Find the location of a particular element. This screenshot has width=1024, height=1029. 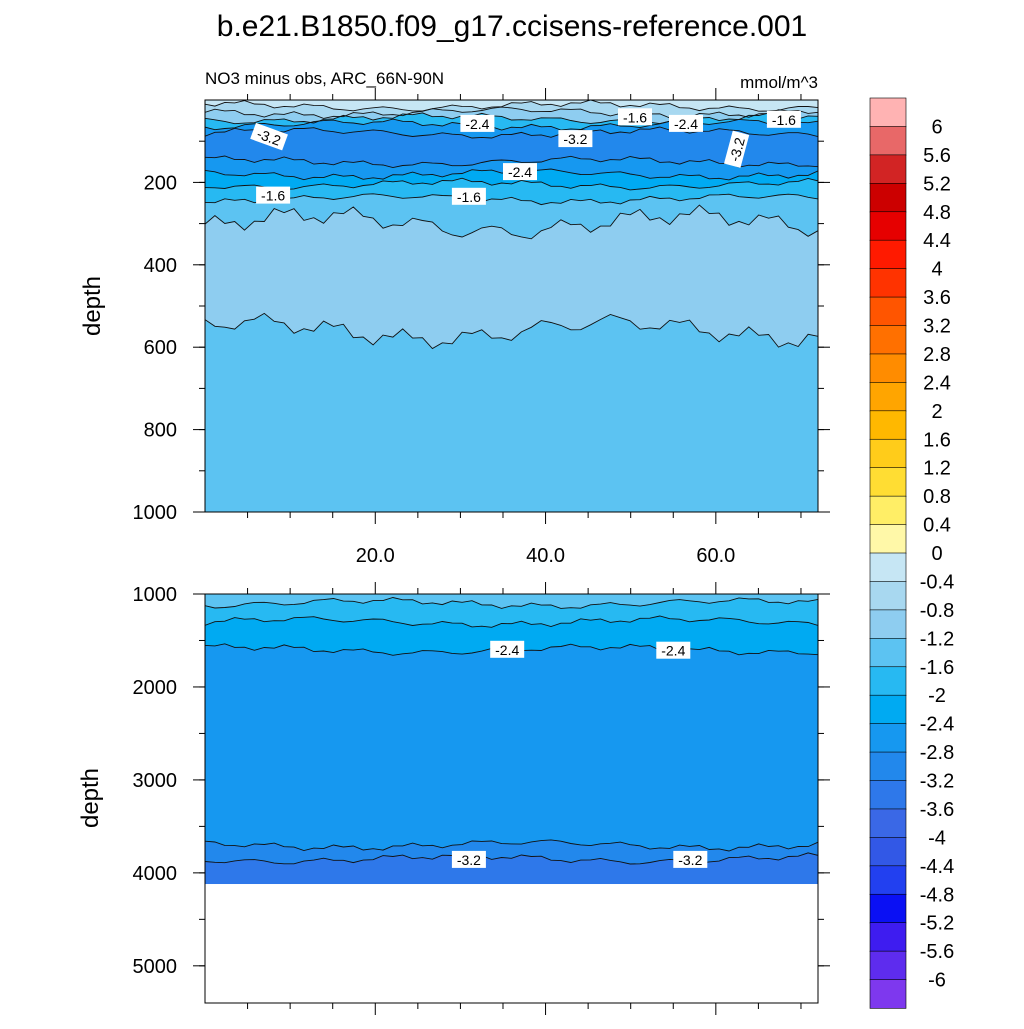

colorbar-label-24: -3.6 is located at coordinates (937, 810).